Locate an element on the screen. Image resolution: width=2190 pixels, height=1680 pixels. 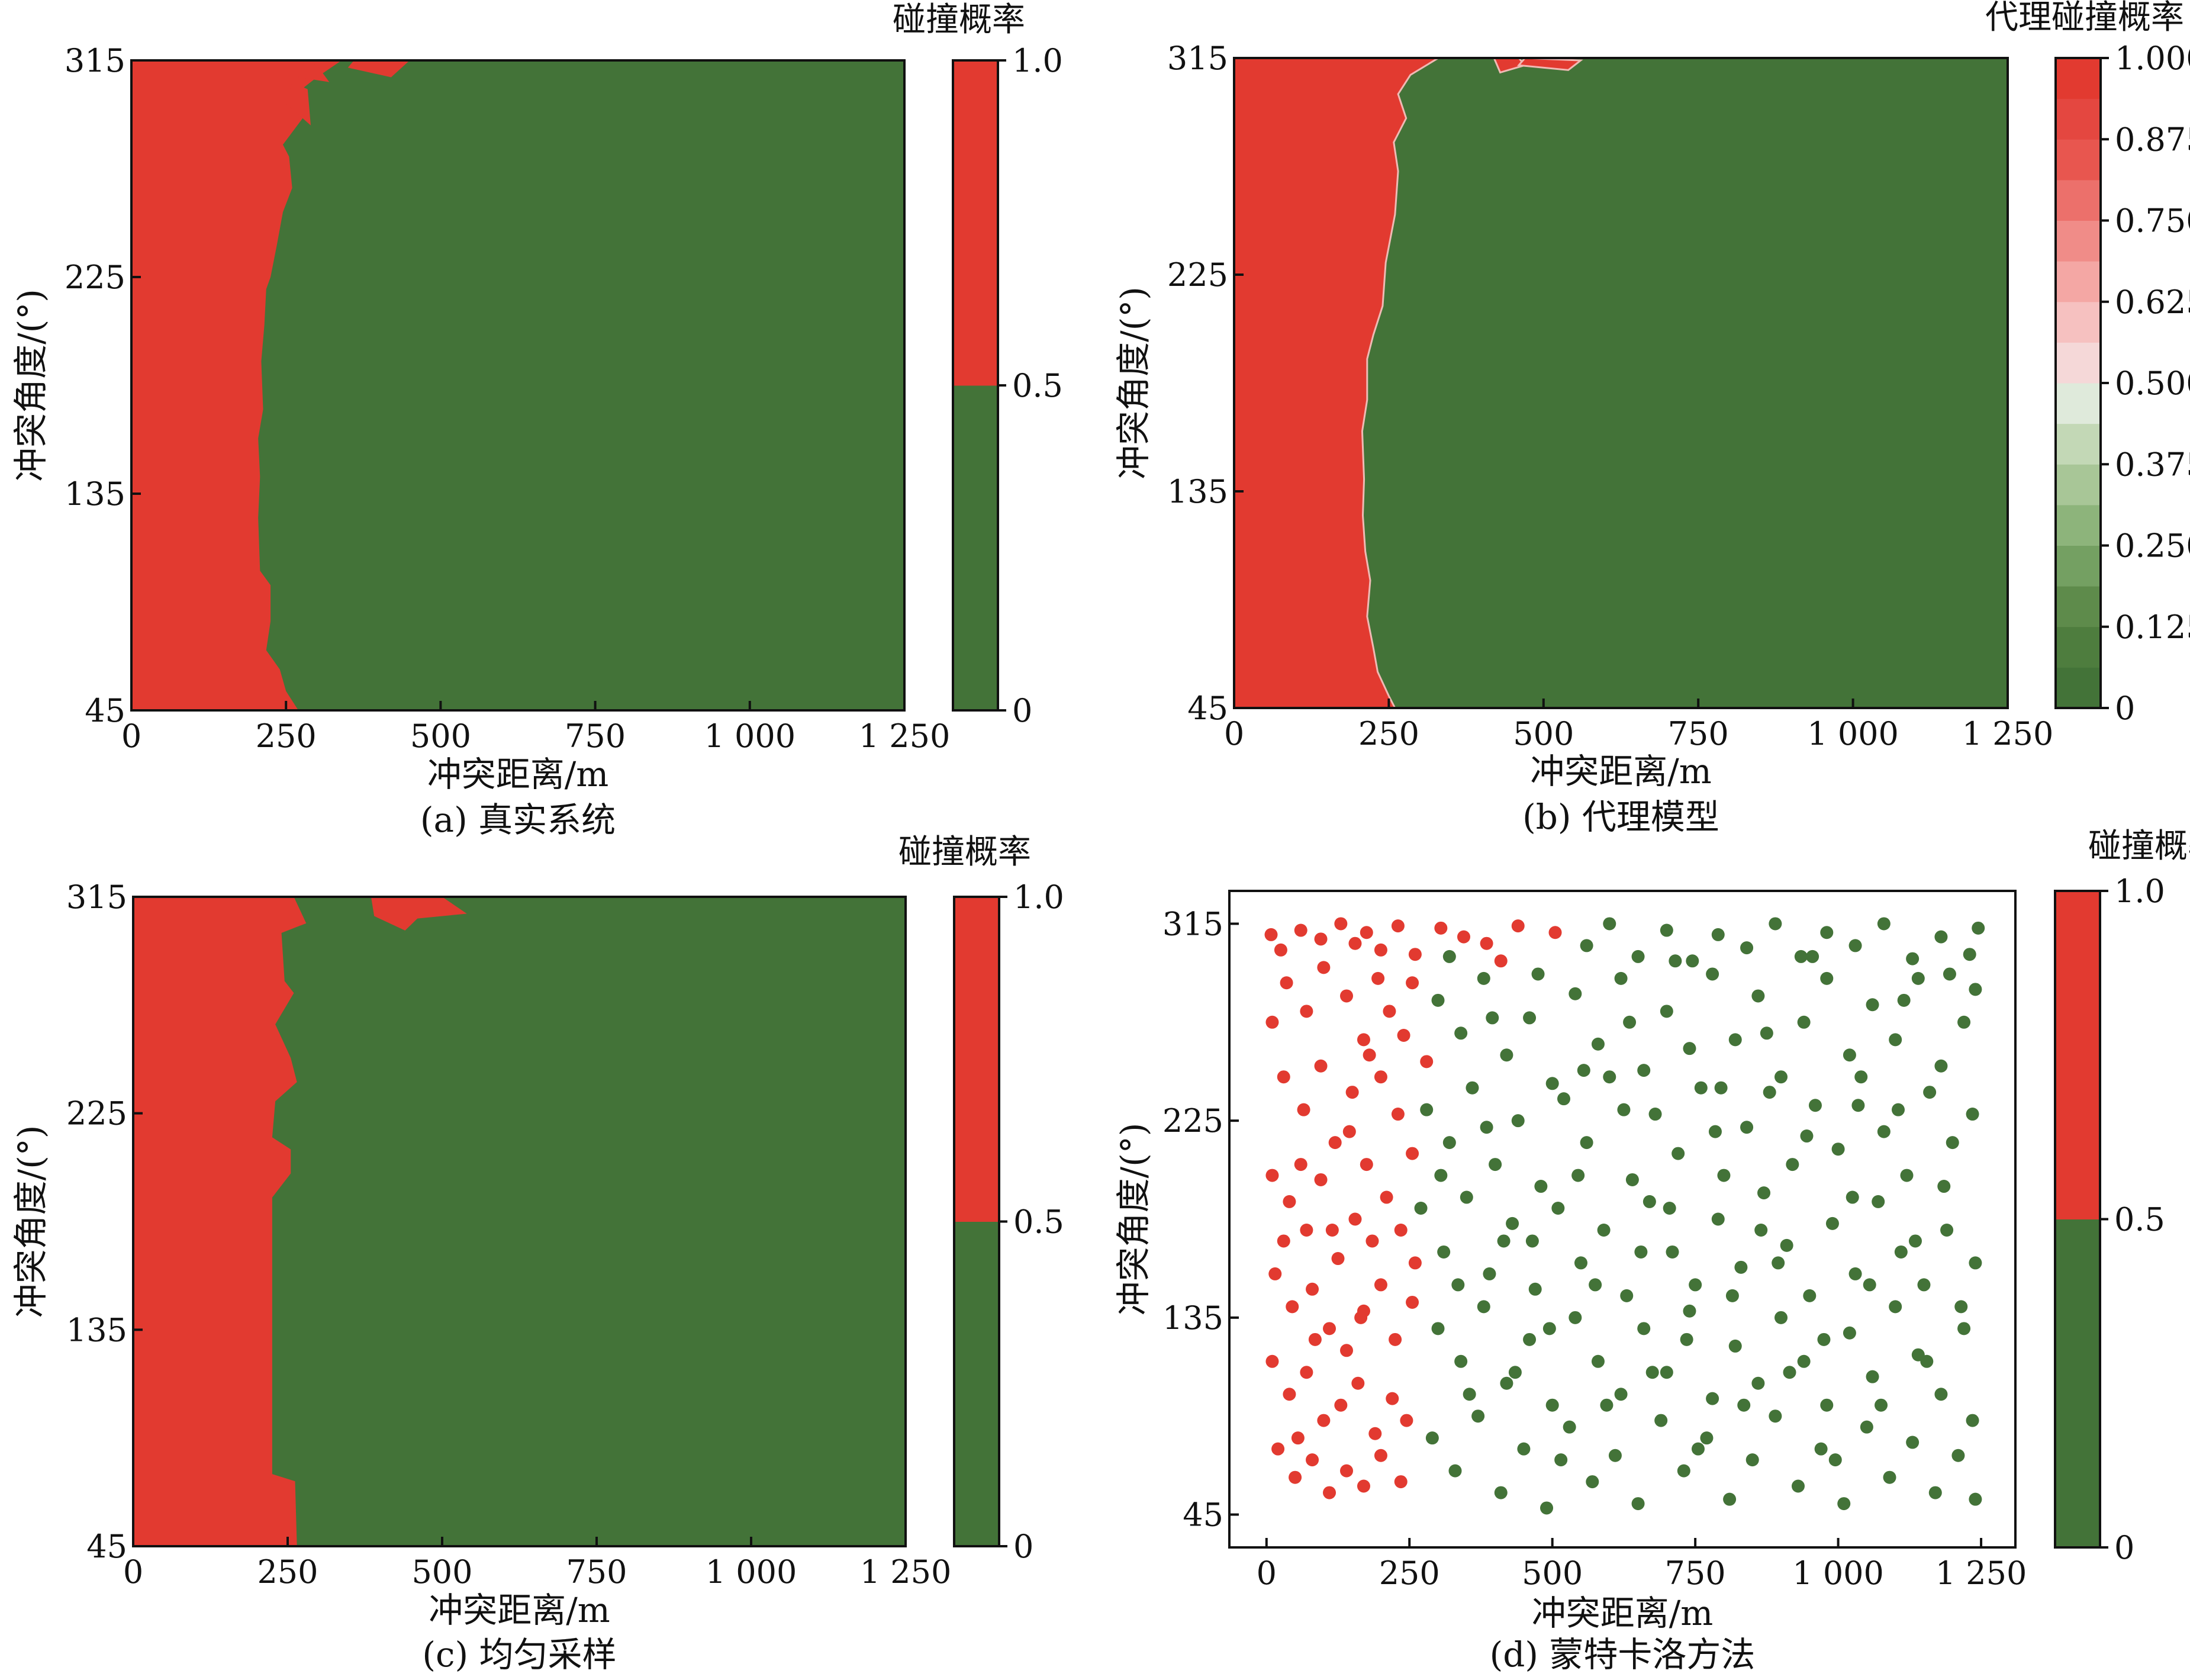
x-tick-label: 1 000 is located at coordinates (1838, 1574).